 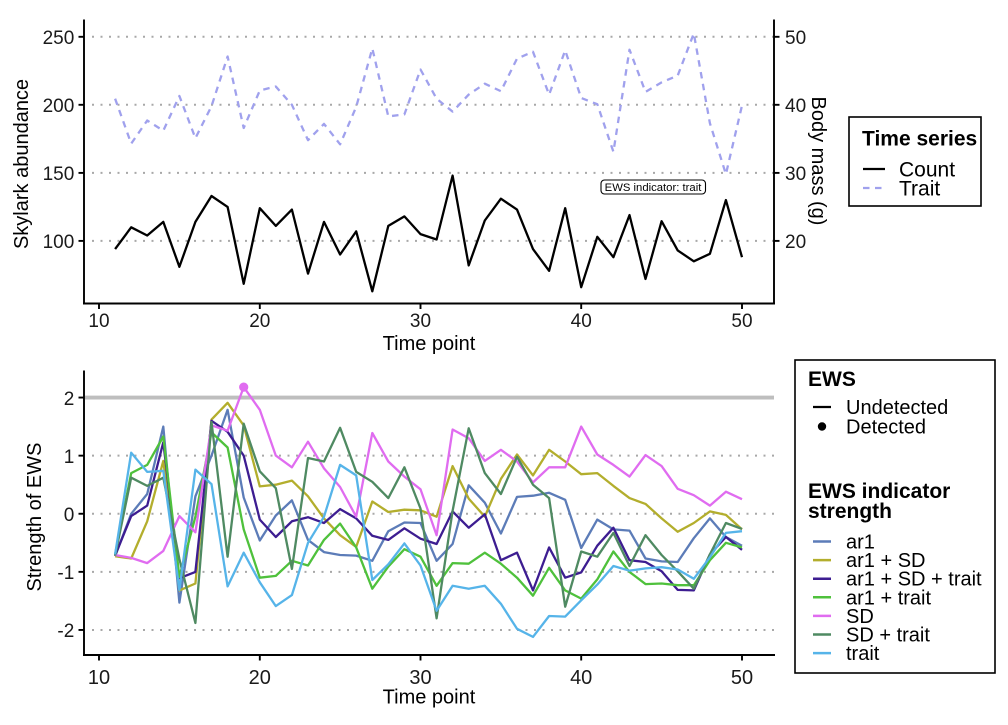 I want to click on svg-text: 100, so click(x=59, y=242).